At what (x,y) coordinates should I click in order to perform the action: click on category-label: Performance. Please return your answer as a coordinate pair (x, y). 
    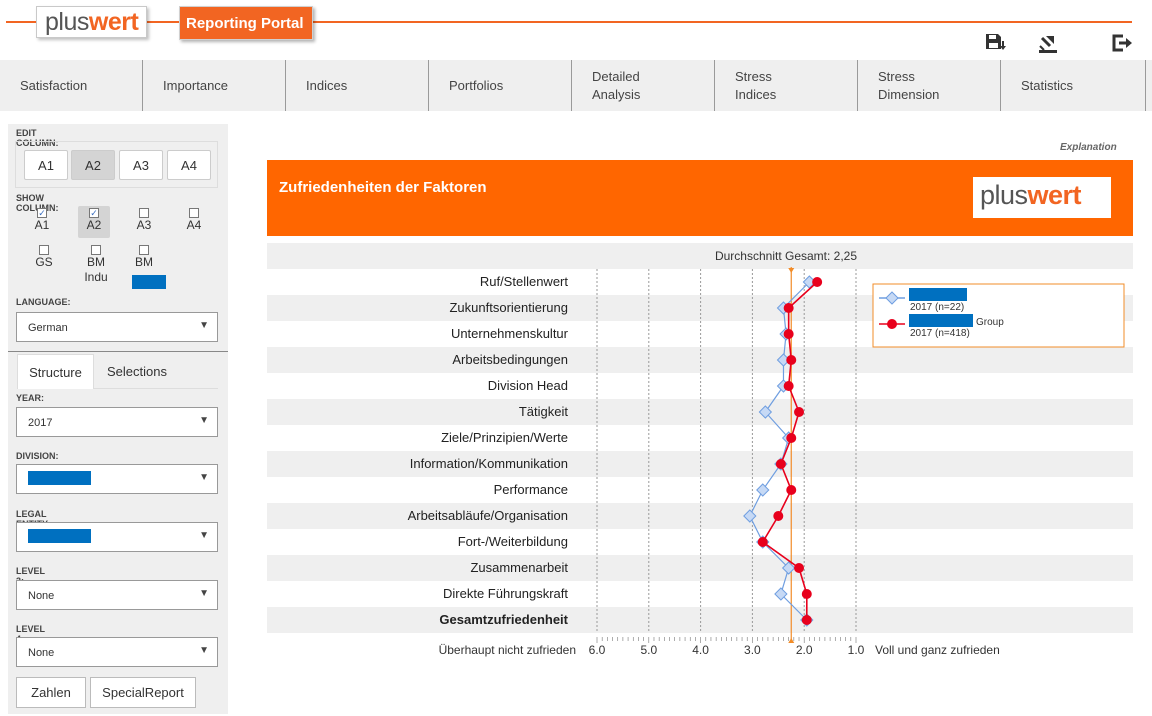
    Looking at the image, I should click on (531, 489).